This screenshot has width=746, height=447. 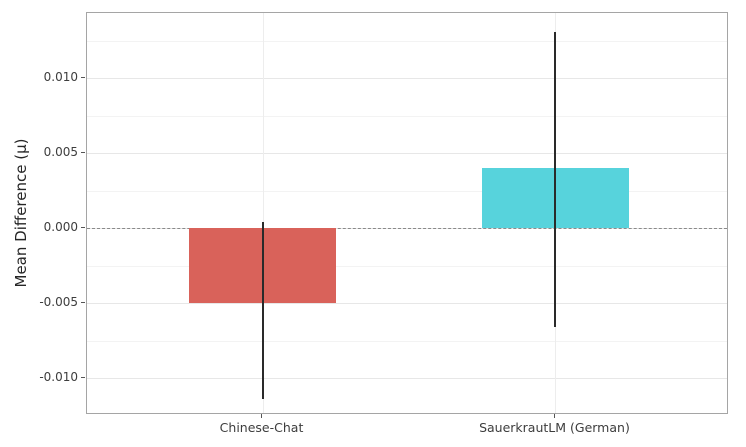 What do you see at coordinates (407, 229) in the screenshot?
I see `zero-line` at bounding box center [407, 229].